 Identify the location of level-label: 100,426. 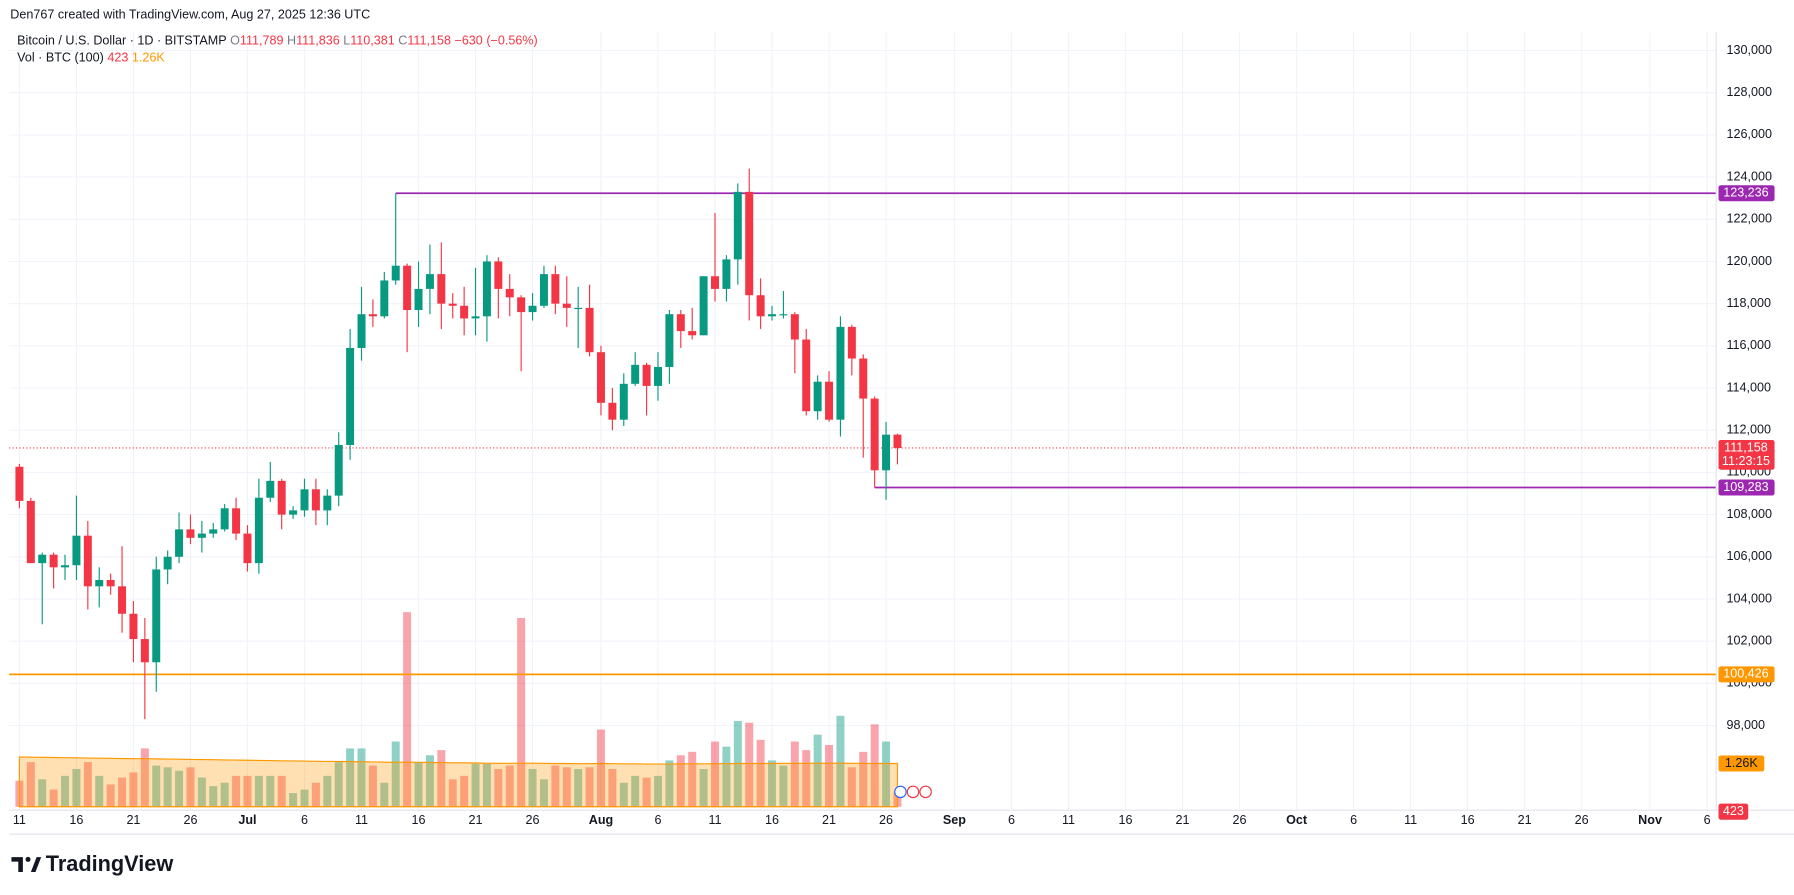
(1745, 674).